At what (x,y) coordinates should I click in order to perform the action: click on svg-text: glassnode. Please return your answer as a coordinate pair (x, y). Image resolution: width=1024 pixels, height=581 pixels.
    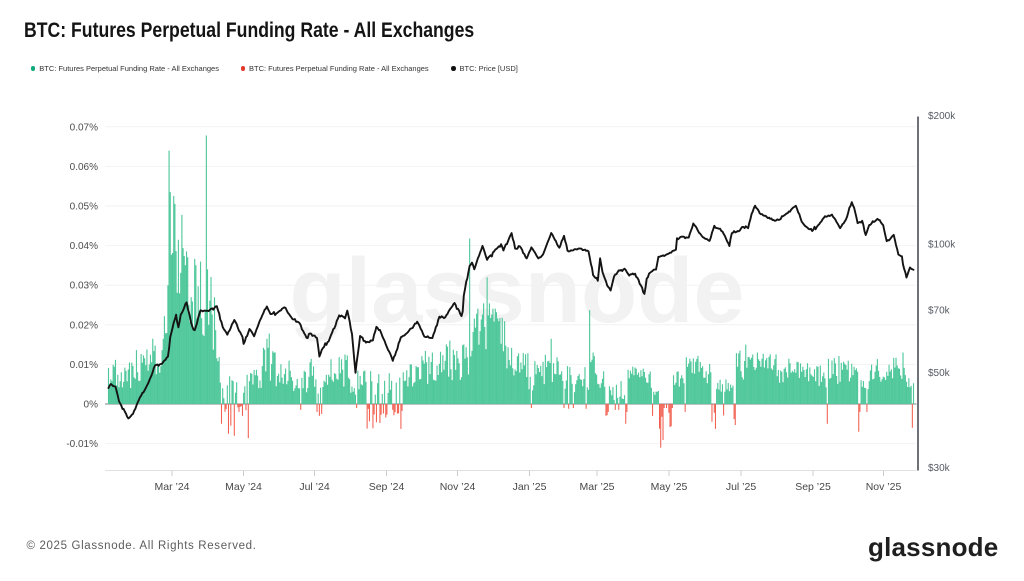
    Looking at the image, I should click on (516, 291).